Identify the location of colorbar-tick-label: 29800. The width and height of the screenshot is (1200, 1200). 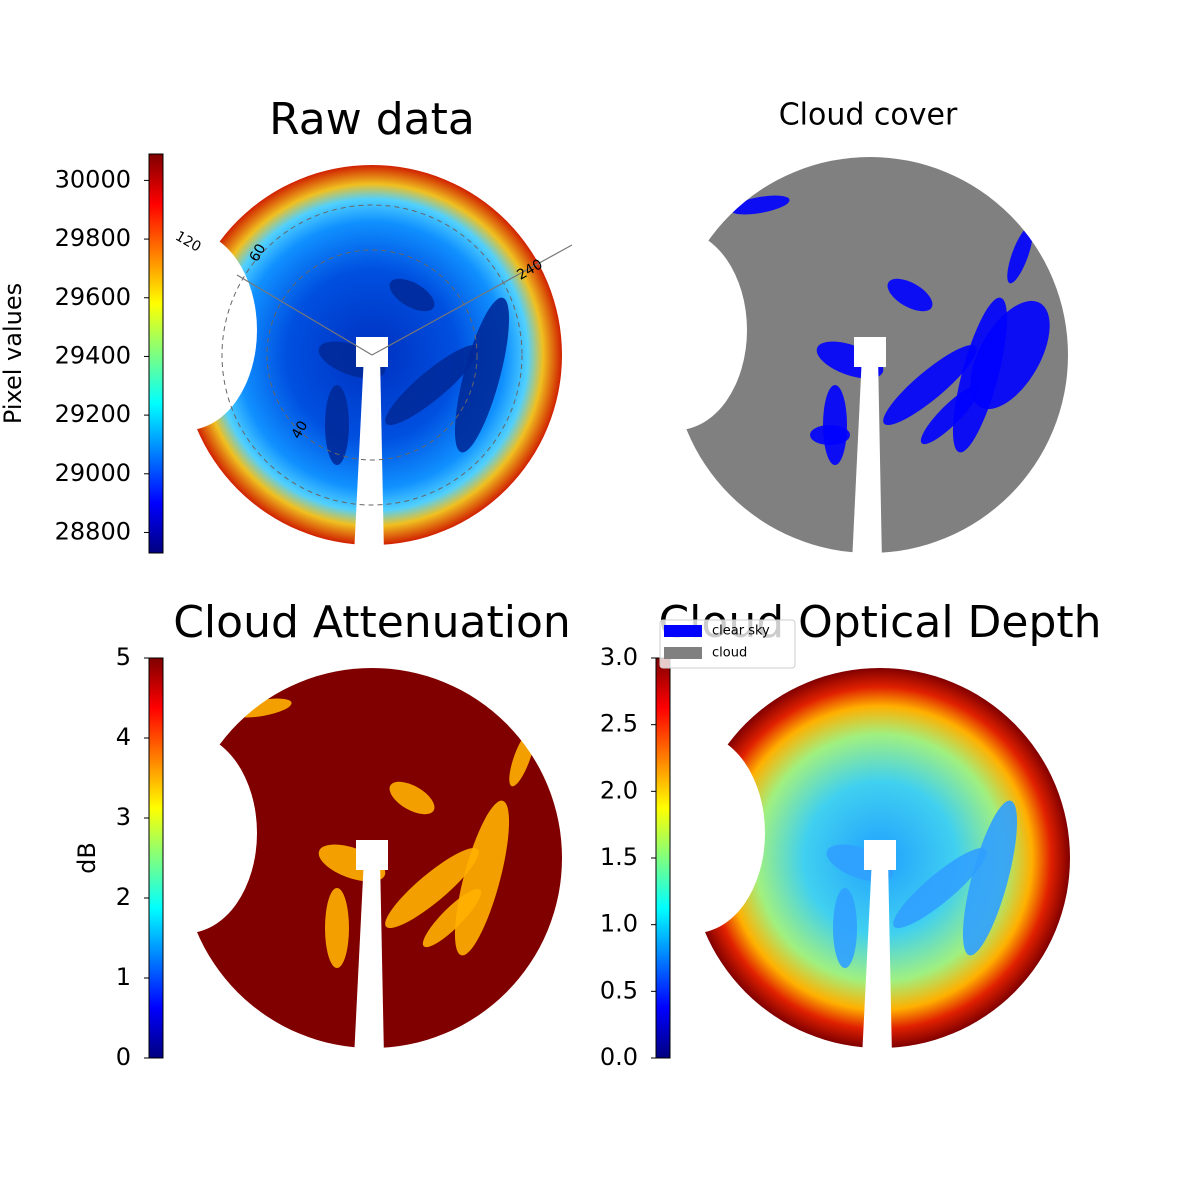
(93, 238).